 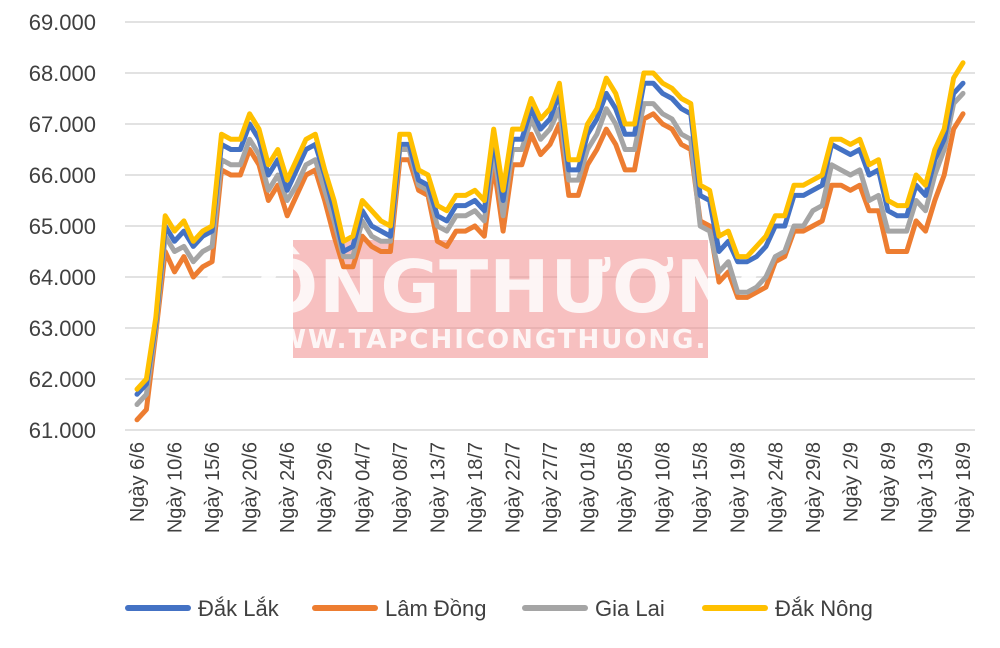 What do you see at coordinates (62, 124) in the screenshot?
I see `y-tick-label: 67.000` at bounding box center [62, 124].